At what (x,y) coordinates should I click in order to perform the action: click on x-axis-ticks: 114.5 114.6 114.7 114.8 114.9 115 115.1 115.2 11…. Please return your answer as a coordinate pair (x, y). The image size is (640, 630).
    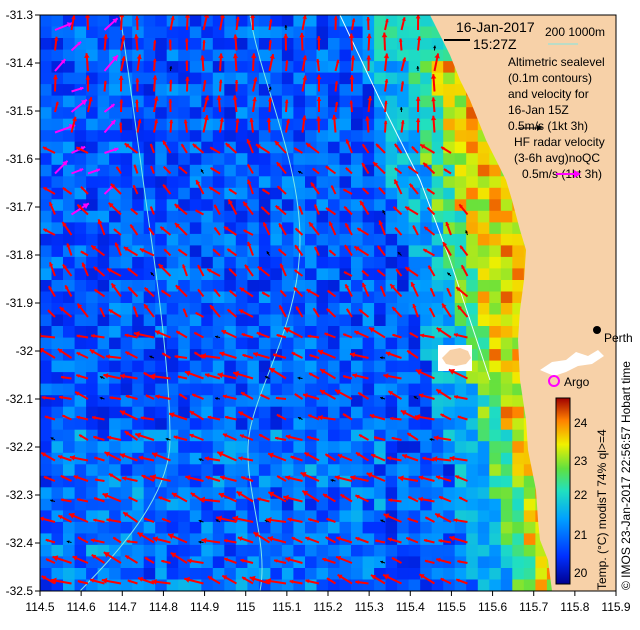
    Looking at the image, I should click on (328, 602).